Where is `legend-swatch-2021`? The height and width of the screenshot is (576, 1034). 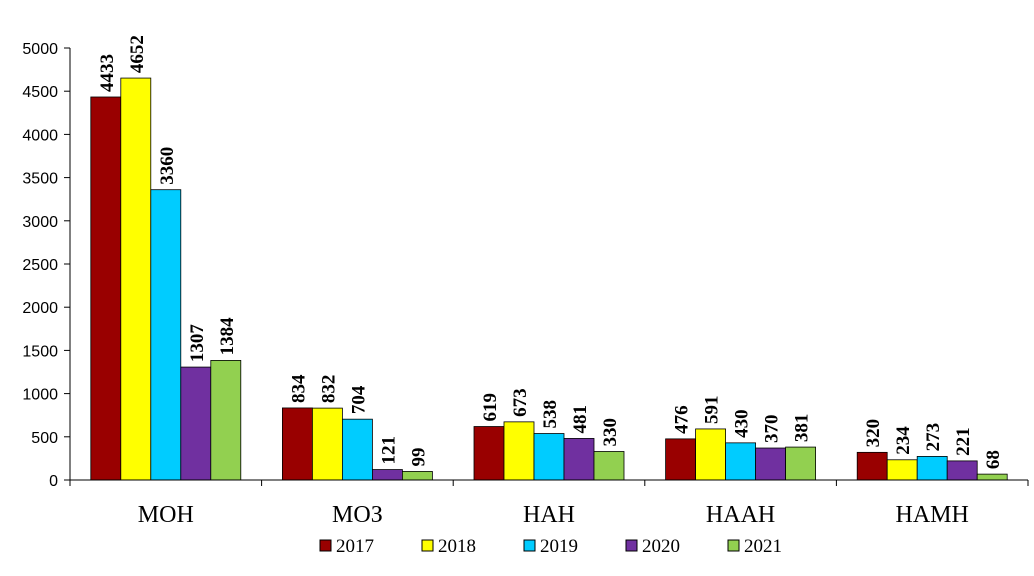 legend-swatch-2021 is located at coordinates (733, 545).